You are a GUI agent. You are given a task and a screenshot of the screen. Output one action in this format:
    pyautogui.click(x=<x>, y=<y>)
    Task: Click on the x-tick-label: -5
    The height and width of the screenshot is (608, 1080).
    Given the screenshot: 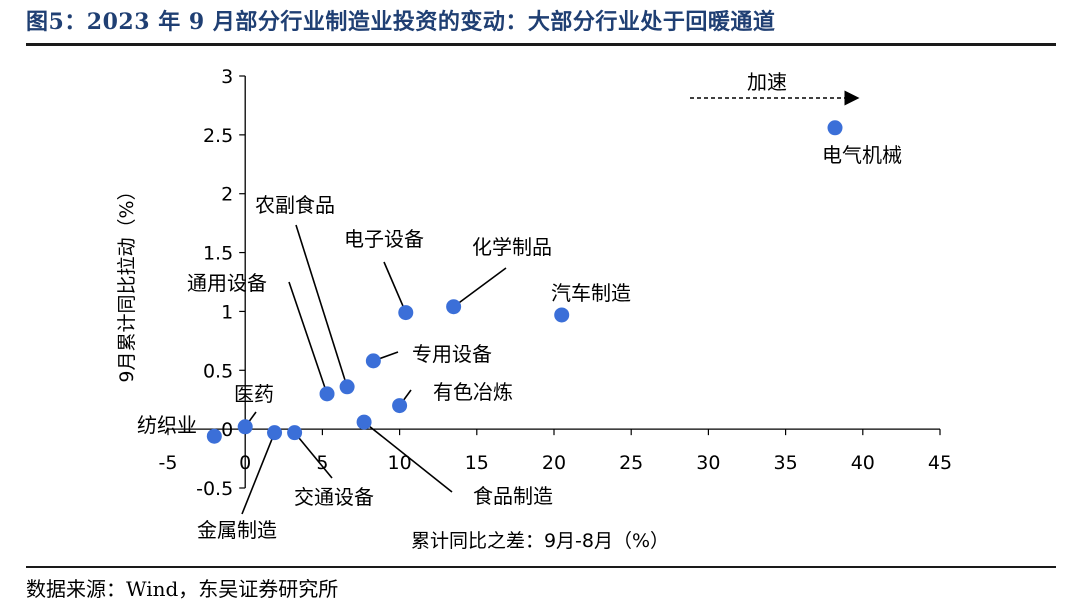 What is the action you would take?
    pyautogui.click(x=168, y=463)
    